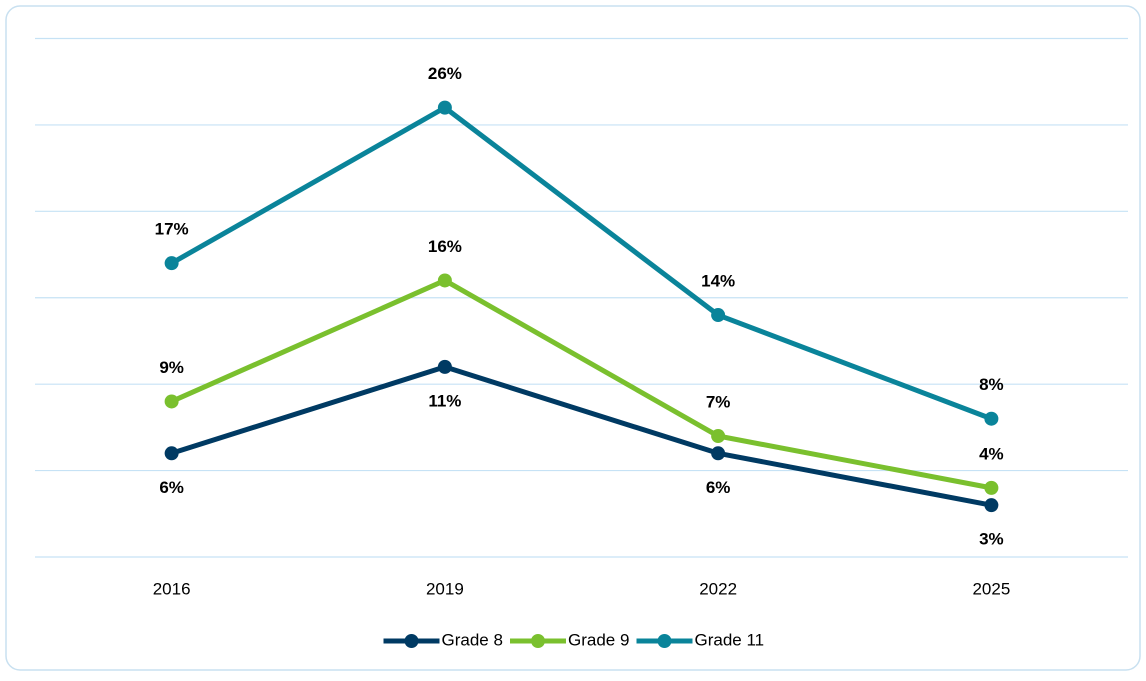 The image size is (1146, 681). Describe the element at coordinates (472, 639) in the screenshot. I see `legend-label: Grade 8` at that location.